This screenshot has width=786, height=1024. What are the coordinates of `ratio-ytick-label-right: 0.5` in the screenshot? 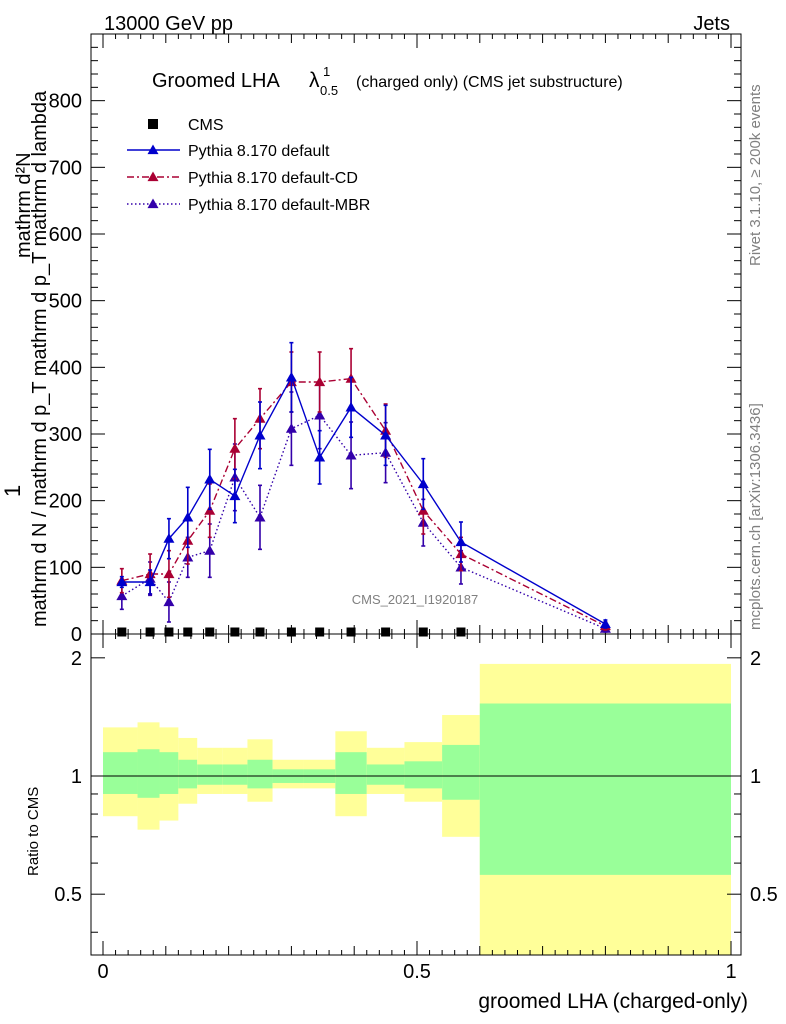 It's located at (764, 895).